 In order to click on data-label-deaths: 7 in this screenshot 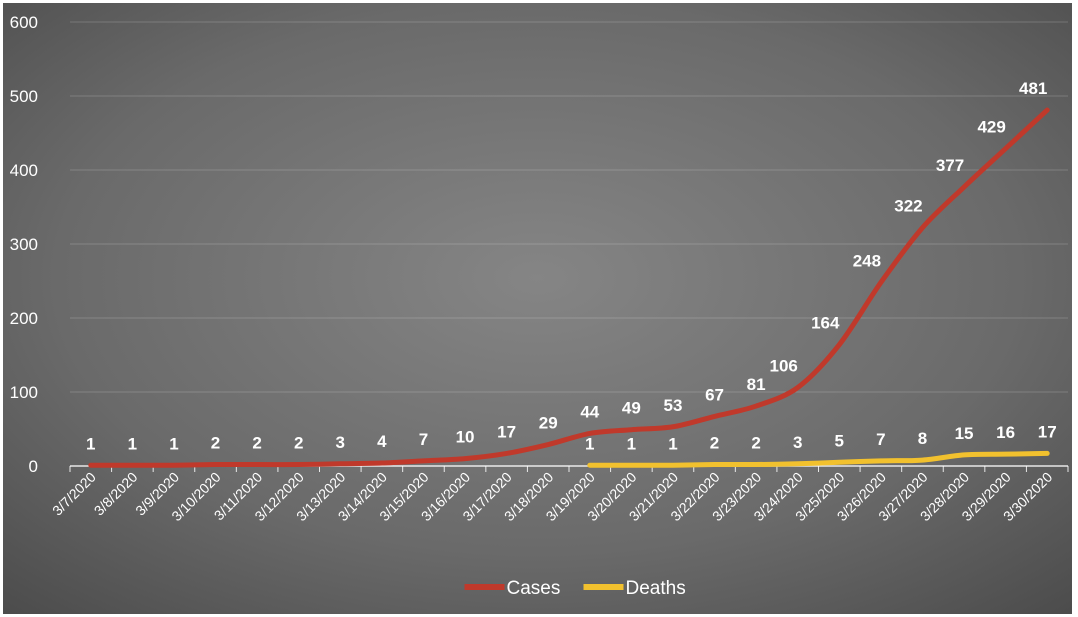, I will do `click(880, 439)`.